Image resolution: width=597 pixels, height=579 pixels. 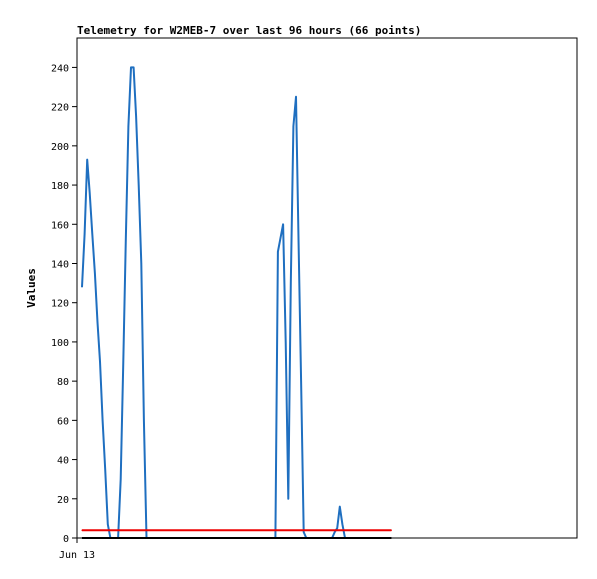 What do you see at coordinates (31, 288) in the screenshot?
I see `y-axis-label: Values` at bounding box center [31, 288].